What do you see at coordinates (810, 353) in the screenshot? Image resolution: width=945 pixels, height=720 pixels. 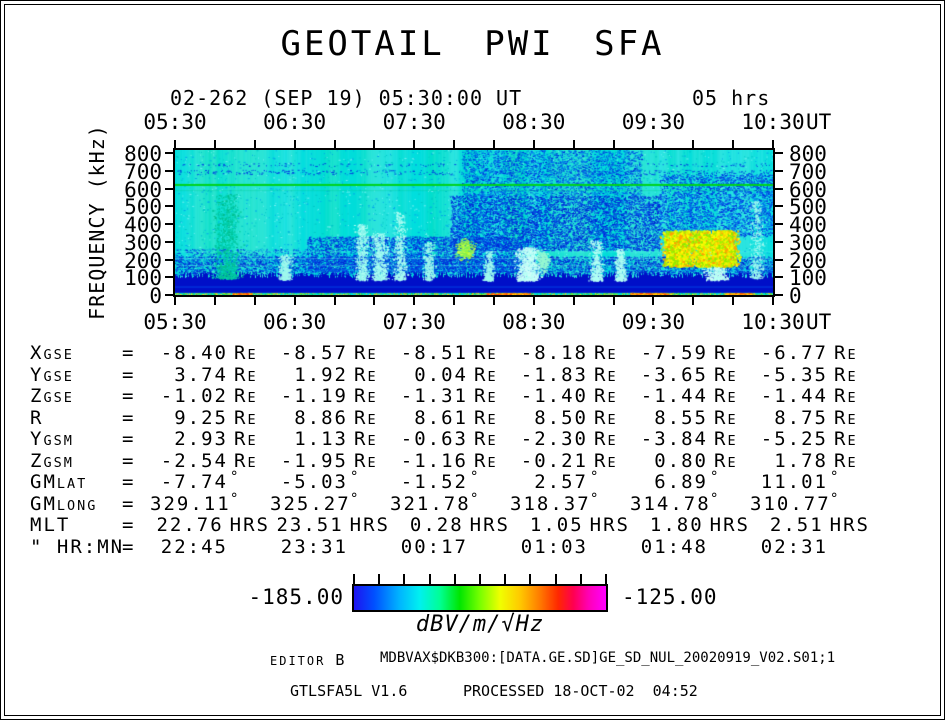 I see `ephemeris-value-cell: -6.77 RE` at bounding box center [810, 353].